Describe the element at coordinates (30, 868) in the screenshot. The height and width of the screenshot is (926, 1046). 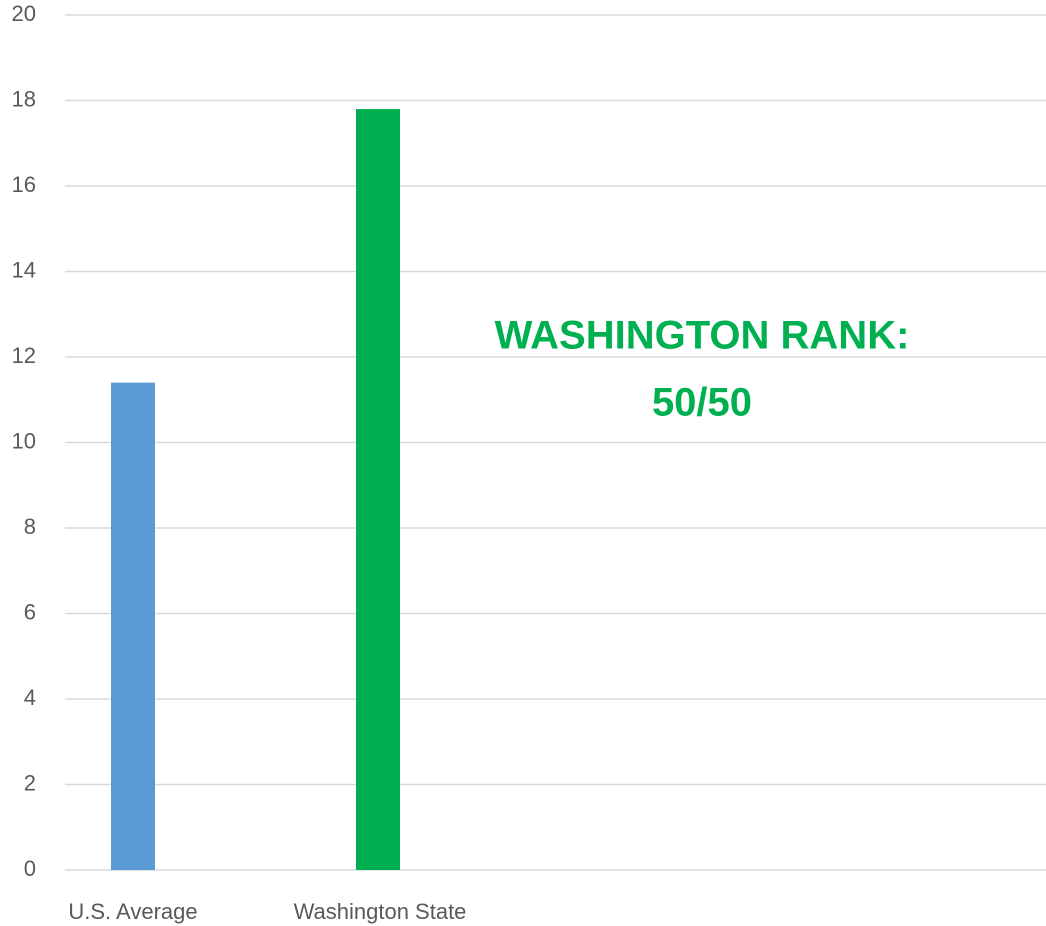
I see `y-tick-label: 0` at that location.